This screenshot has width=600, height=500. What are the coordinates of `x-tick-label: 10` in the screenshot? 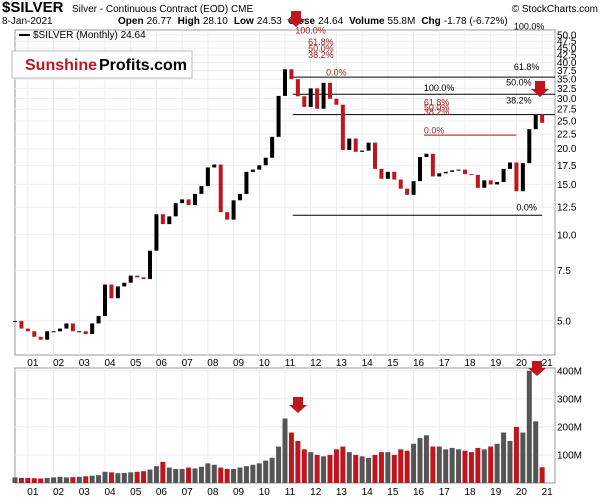 It's located at (265, 363).